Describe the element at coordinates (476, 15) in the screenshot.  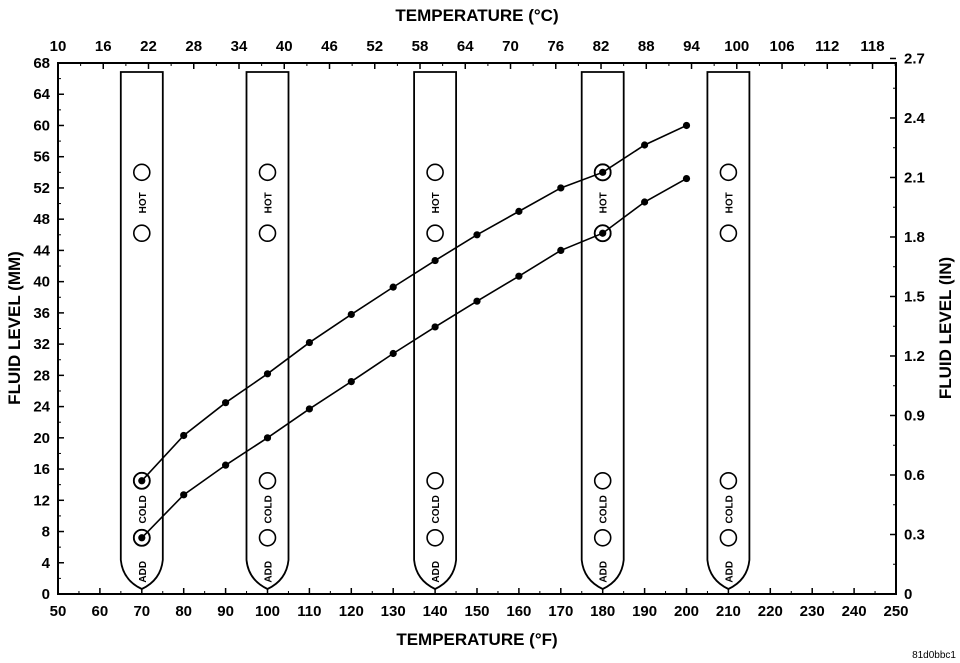
I see `top-axis-title: TEMPERATURE (°C)` at that location.